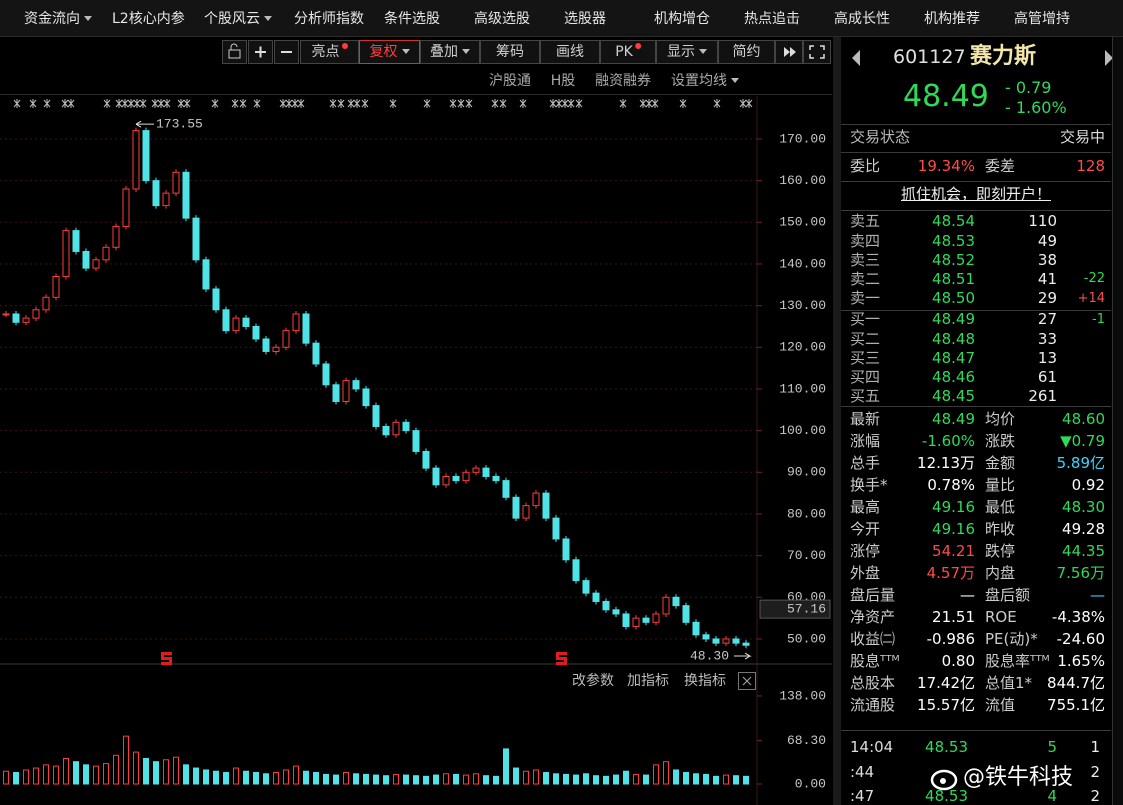  Describe the element at coordinates (329, 18) in the screenshot. I see `menu-item: 分析师指数` at that location.